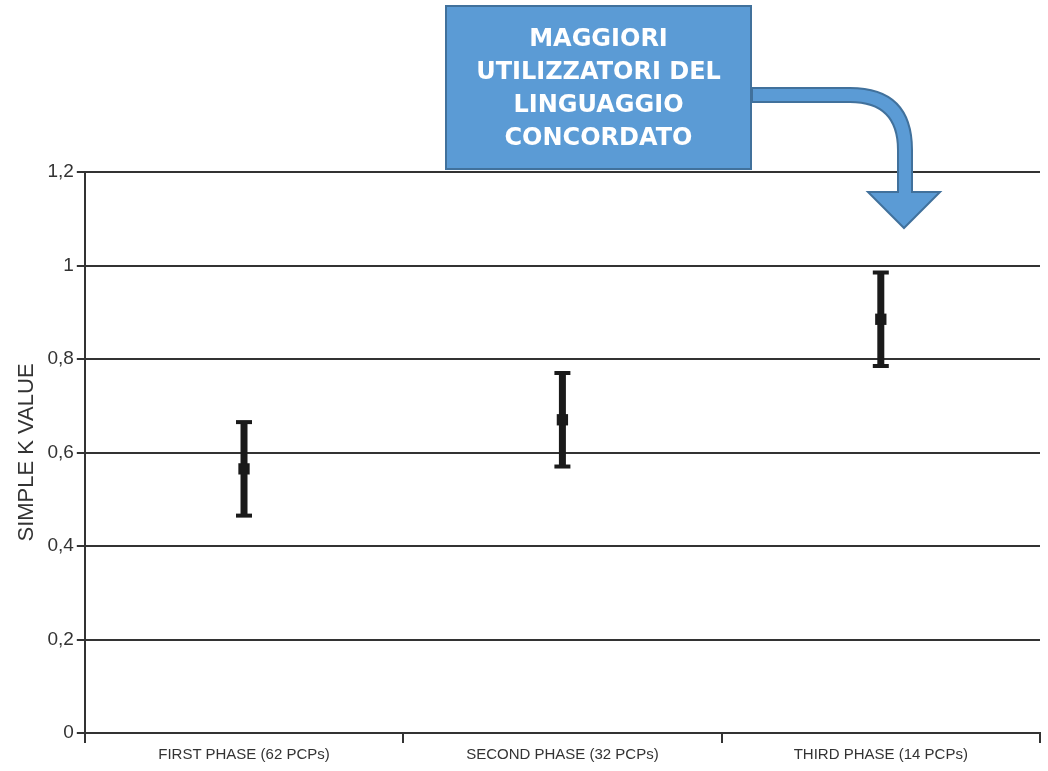  Describe the element at coordinates (244, 754) in the screenshot. I see `x-tick-label: FIRST PHASE (62 PCPs)` at that location.